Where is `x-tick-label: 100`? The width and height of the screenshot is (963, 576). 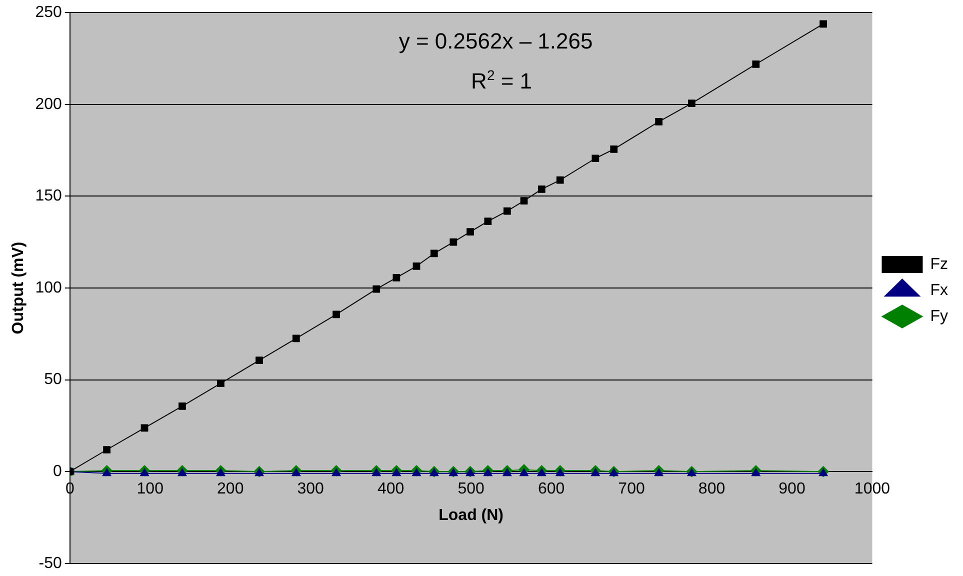 x-tick-label: 100 is located at coordinates (150, 489).